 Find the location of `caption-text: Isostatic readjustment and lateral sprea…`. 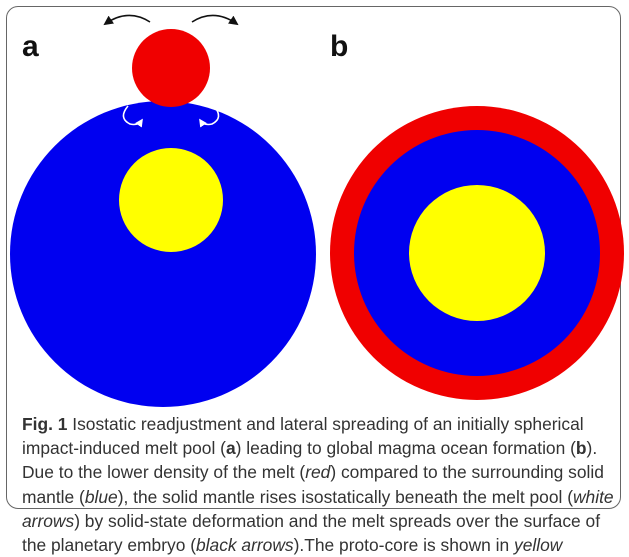

caption-text: Isostatic readjustment and lateral sprea… is located at coordinates (303, 436).